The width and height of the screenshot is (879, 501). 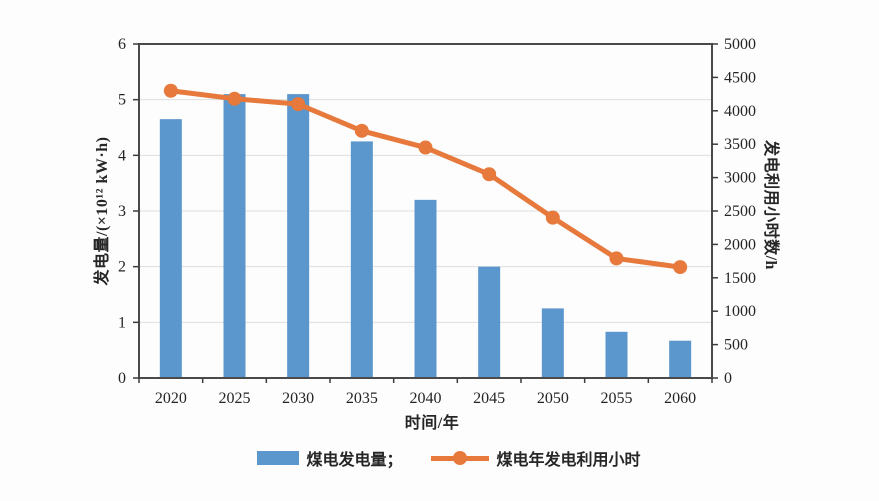 I want to click on right-tick-label: 3500, so click(x=740, y=144).